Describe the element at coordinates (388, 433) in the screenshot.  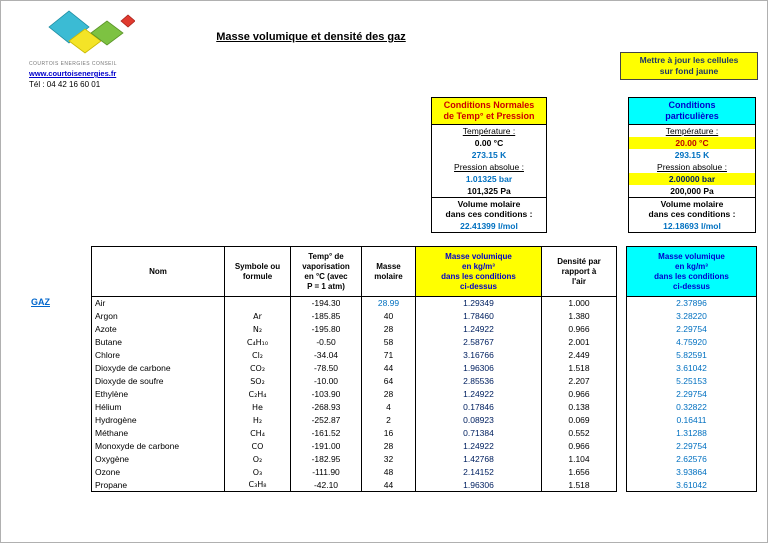
I see `molar-mass-cell: 16` at that location.